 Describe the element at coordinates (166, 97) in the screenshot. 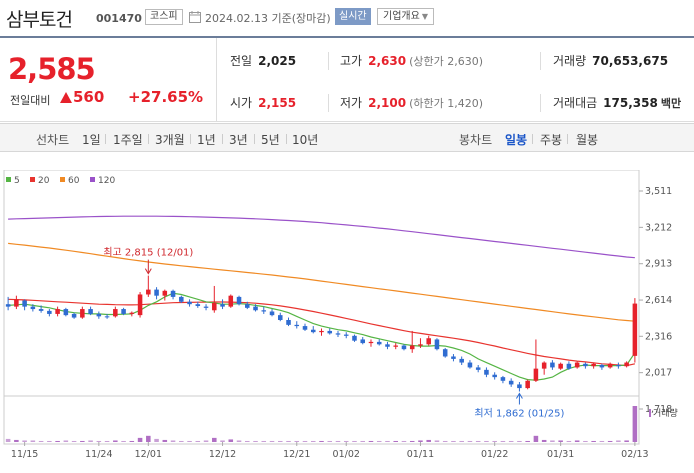

I see `change-percent: +27.65%` at that location.